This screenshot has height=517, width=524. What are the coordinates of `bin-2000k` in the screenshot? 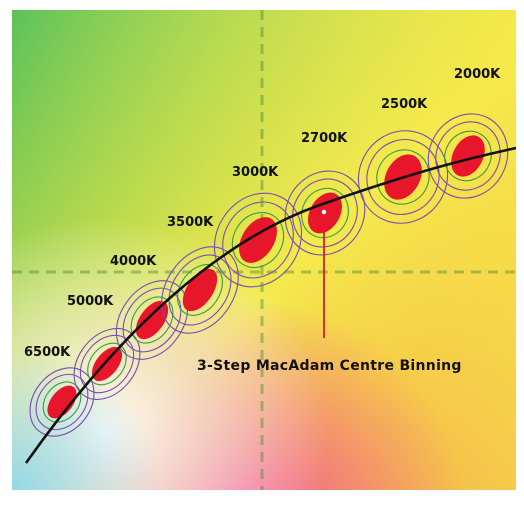 It's located at (468, 156).